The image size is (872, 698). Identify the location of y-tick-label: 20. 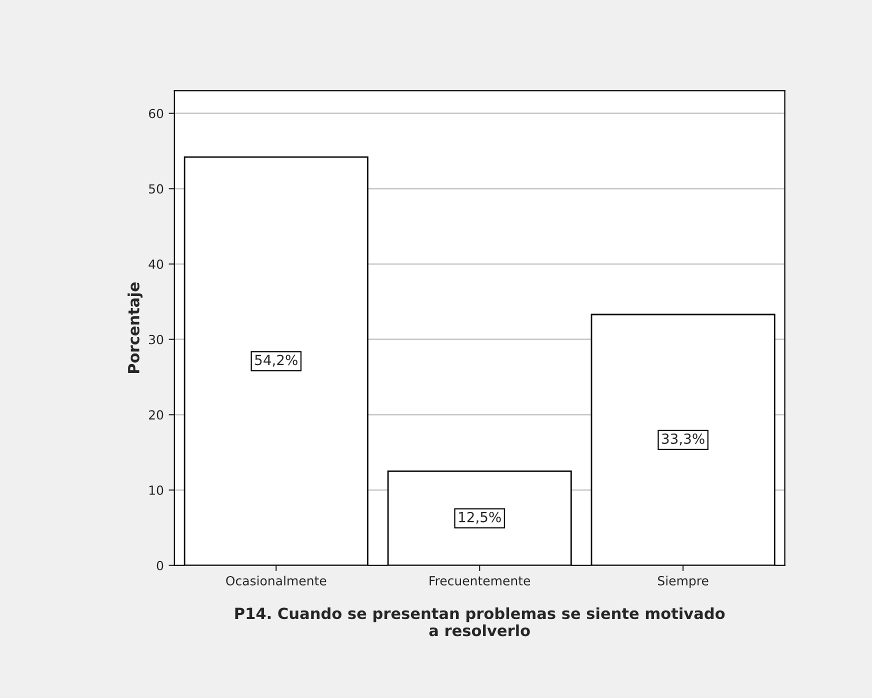
(156, 415).